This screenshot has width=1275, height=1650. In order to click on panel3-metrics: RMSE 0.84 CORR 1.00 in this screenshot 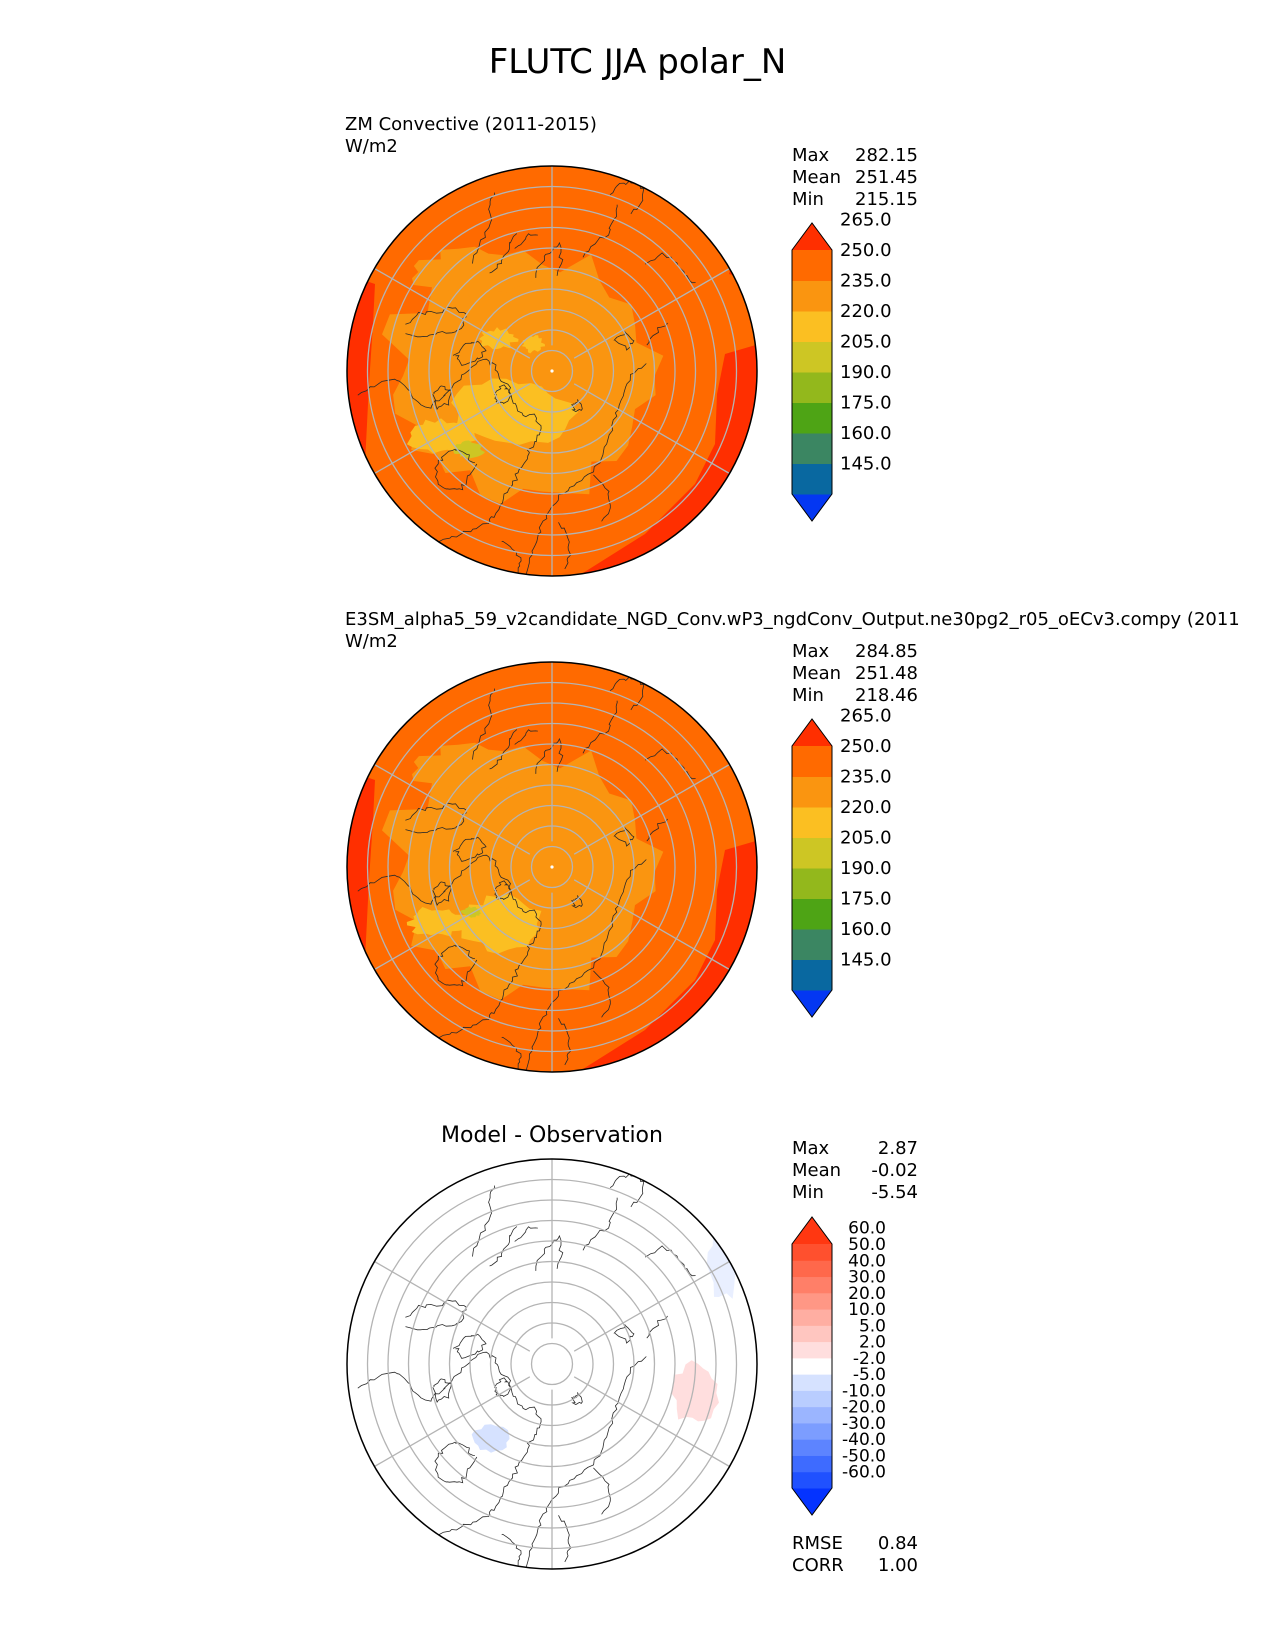, I will do `click(855, 1555)`.